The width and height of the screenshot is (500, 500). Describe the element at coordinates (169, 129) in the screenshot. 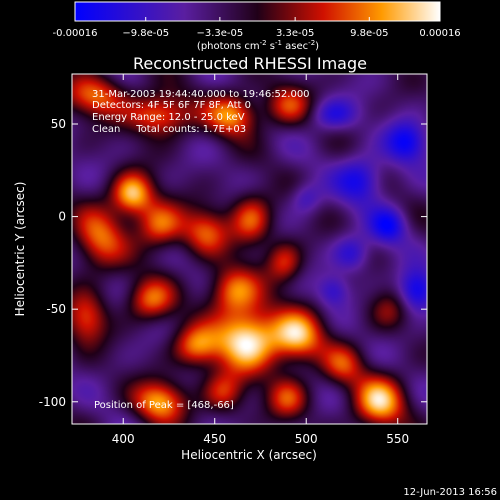

I see `annotation-counts: Clean Total counts: 1.7E+03` at that location.